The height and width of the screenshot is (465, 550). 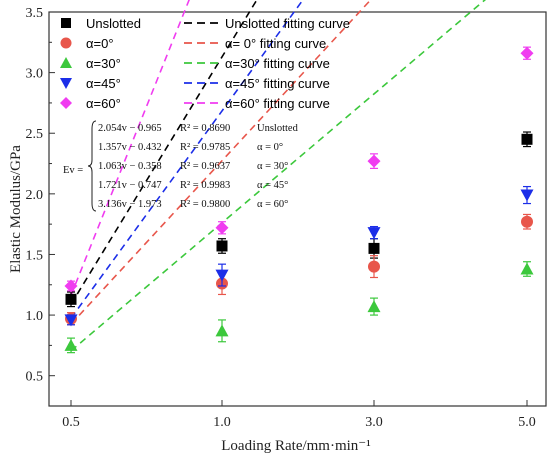 What do you see at coordinates (527, 422) in the screenshot?
I see `x-tick-label: 5.0` at bounding box center [527, 422].